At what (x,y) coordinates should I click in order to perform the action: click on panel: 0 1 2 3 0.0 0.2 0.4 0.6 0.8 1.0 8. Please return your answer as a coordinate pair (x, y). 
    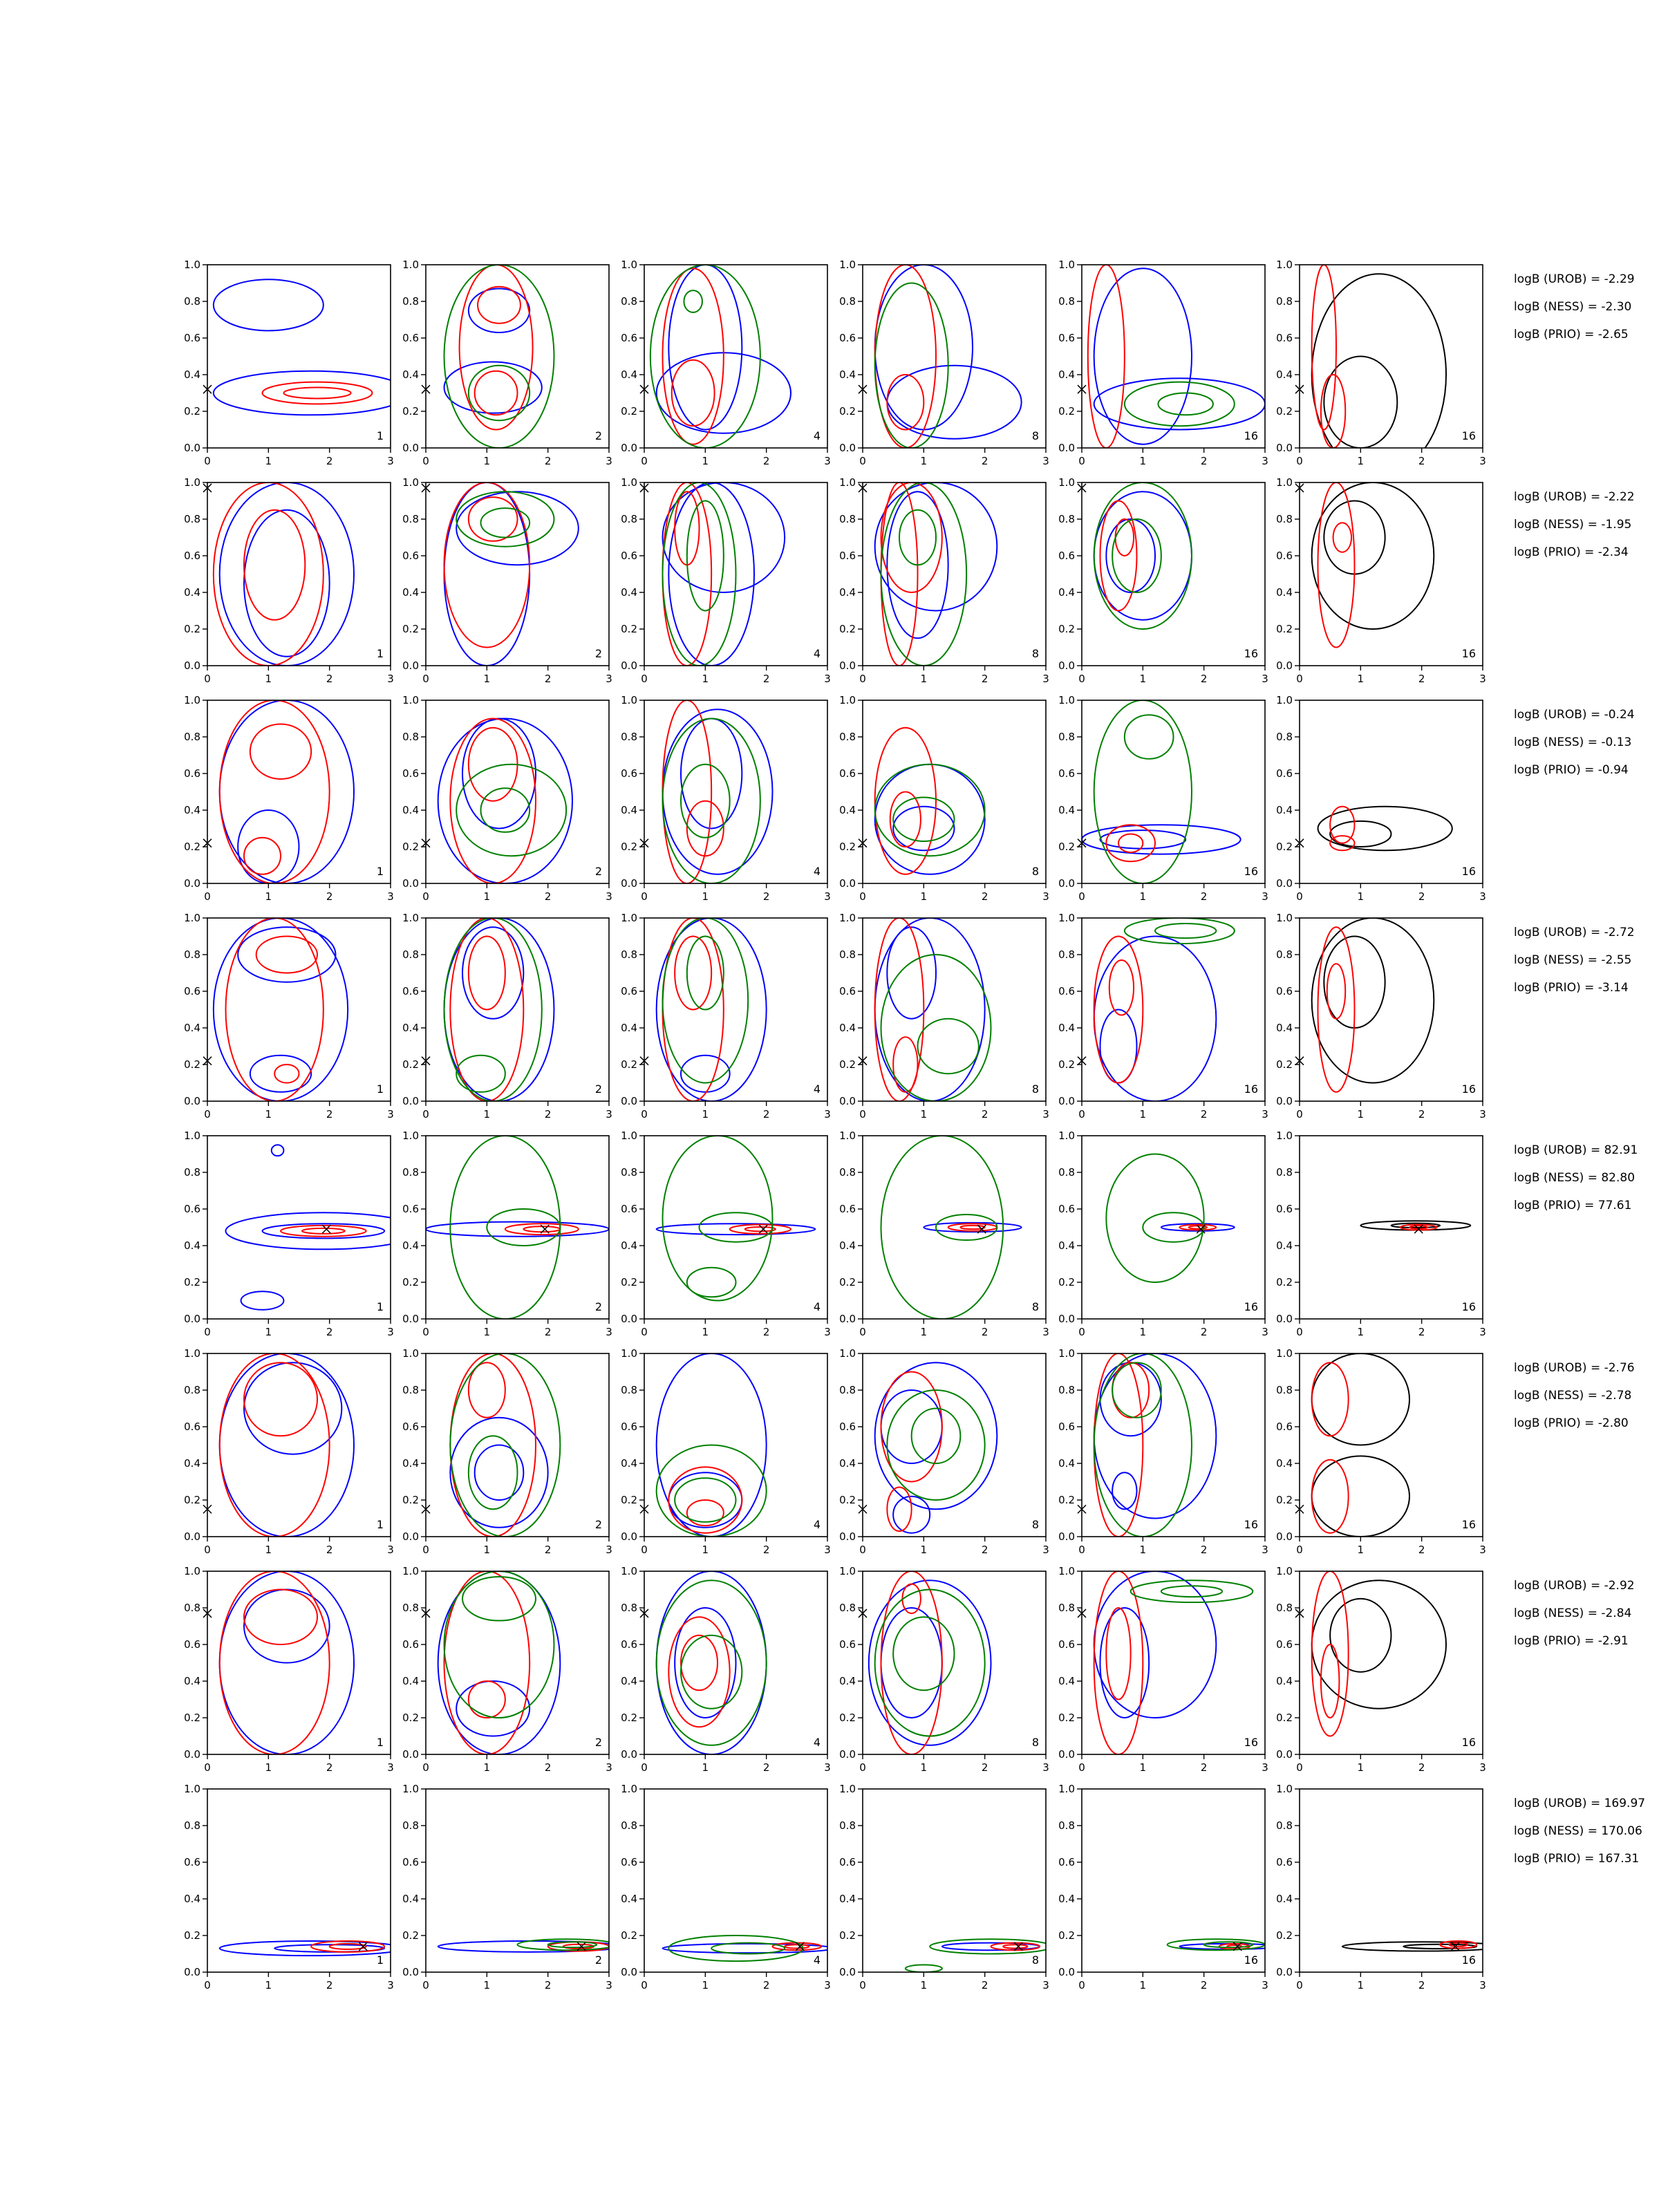
    Looking at the image, I should click on (944, 1234).